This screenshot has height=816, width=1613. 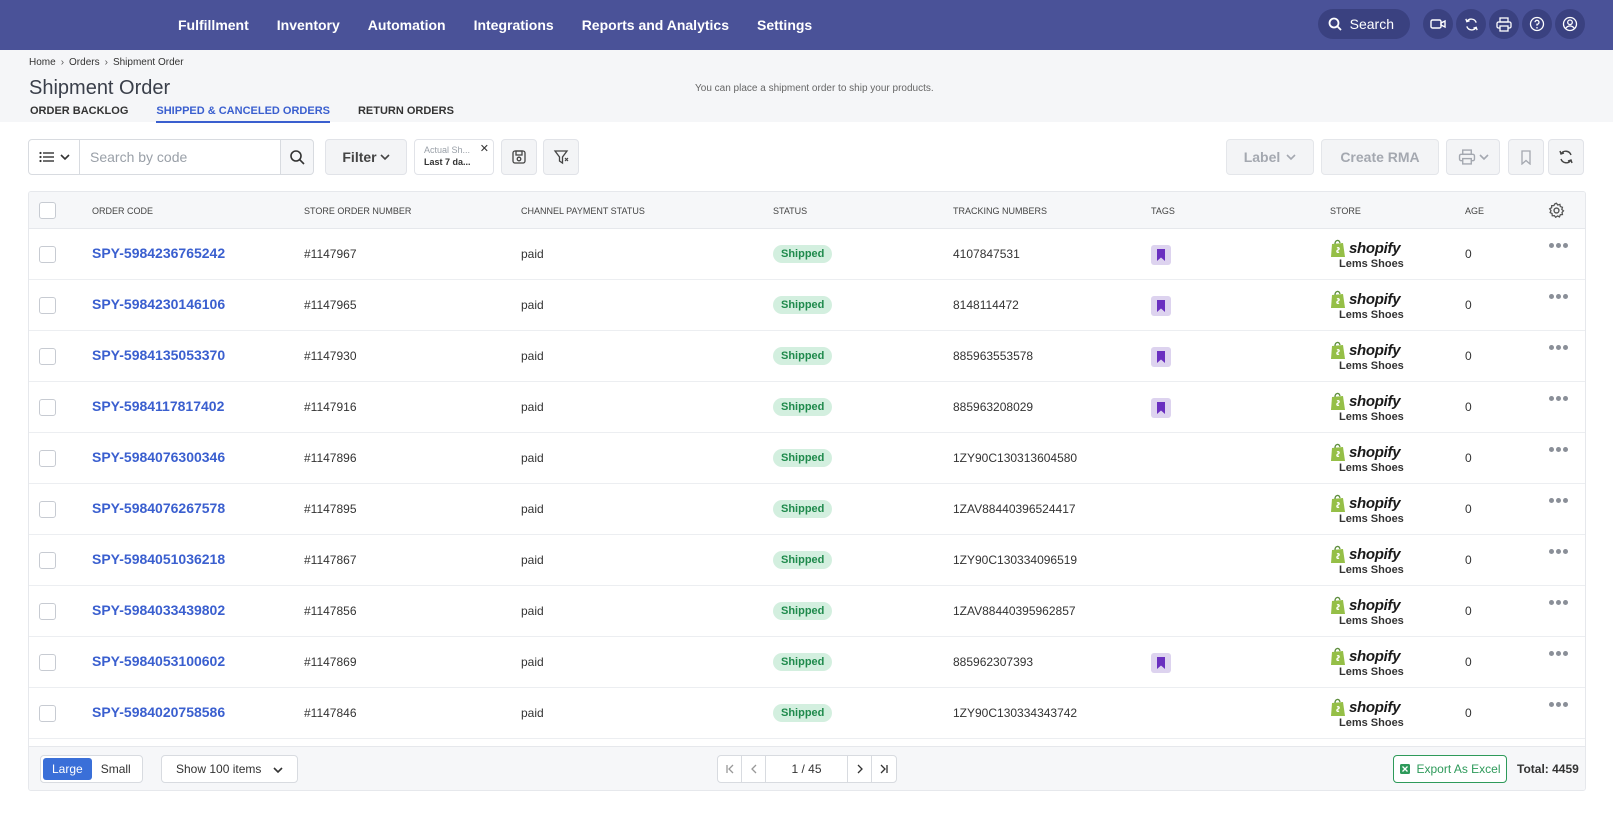 I want to click on nav-integrations: Integrations, so click(x=513, y=25).